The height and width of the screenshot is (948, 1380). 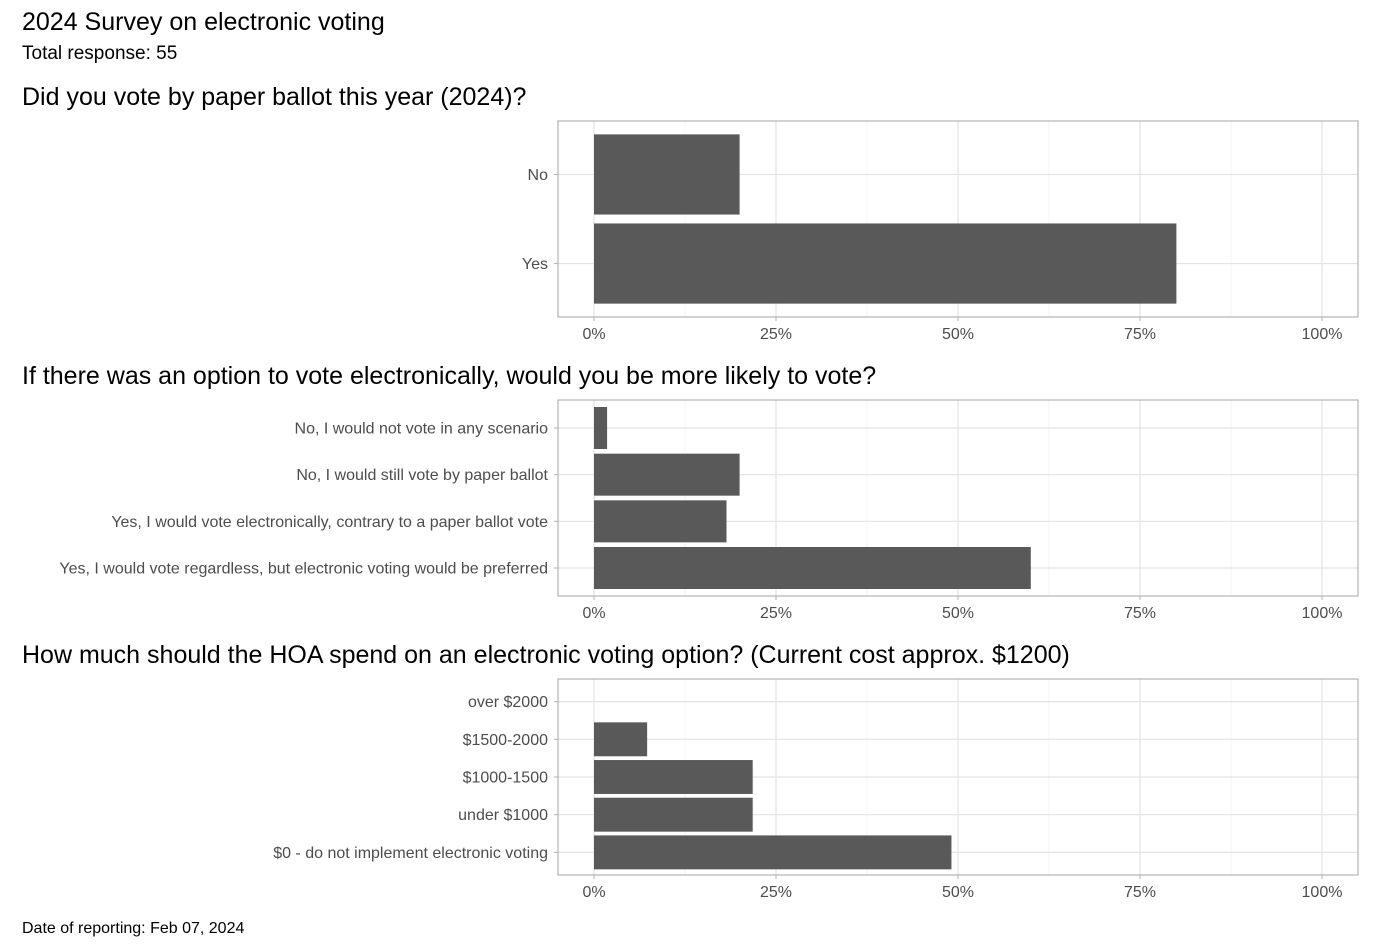 I want to click on page-subtitle: Total response: 55, so click(x=100, y=53).